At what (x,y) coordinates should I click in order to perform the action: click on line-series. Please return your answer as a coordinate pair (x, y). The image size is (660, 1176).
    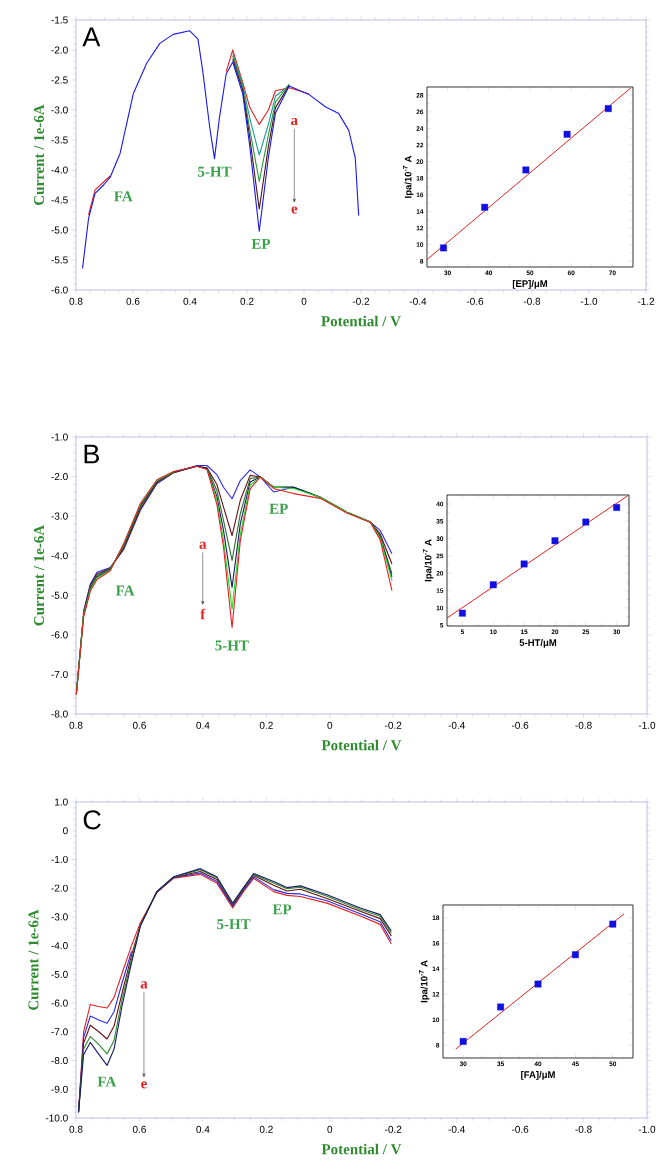
    Looking at the image, I should click on (261, 134).